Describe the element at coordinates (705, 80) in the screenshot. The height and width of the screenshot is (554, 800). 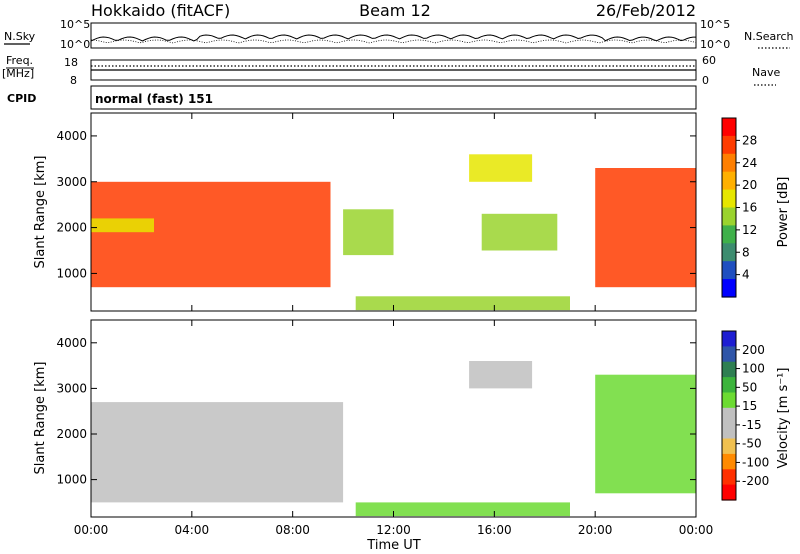
I see `nave-tick-bottom: 0` at that location.